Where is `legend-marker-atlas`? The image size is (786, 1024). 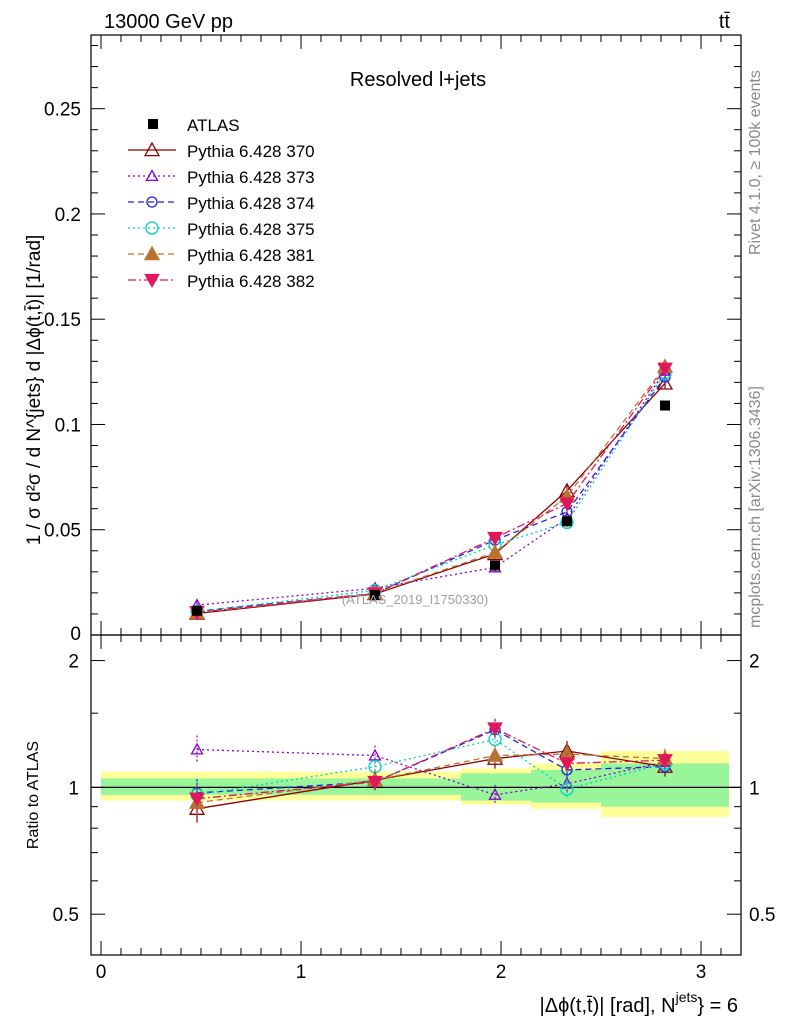
legend-marker-atlas is located at coordinates (153, 124).